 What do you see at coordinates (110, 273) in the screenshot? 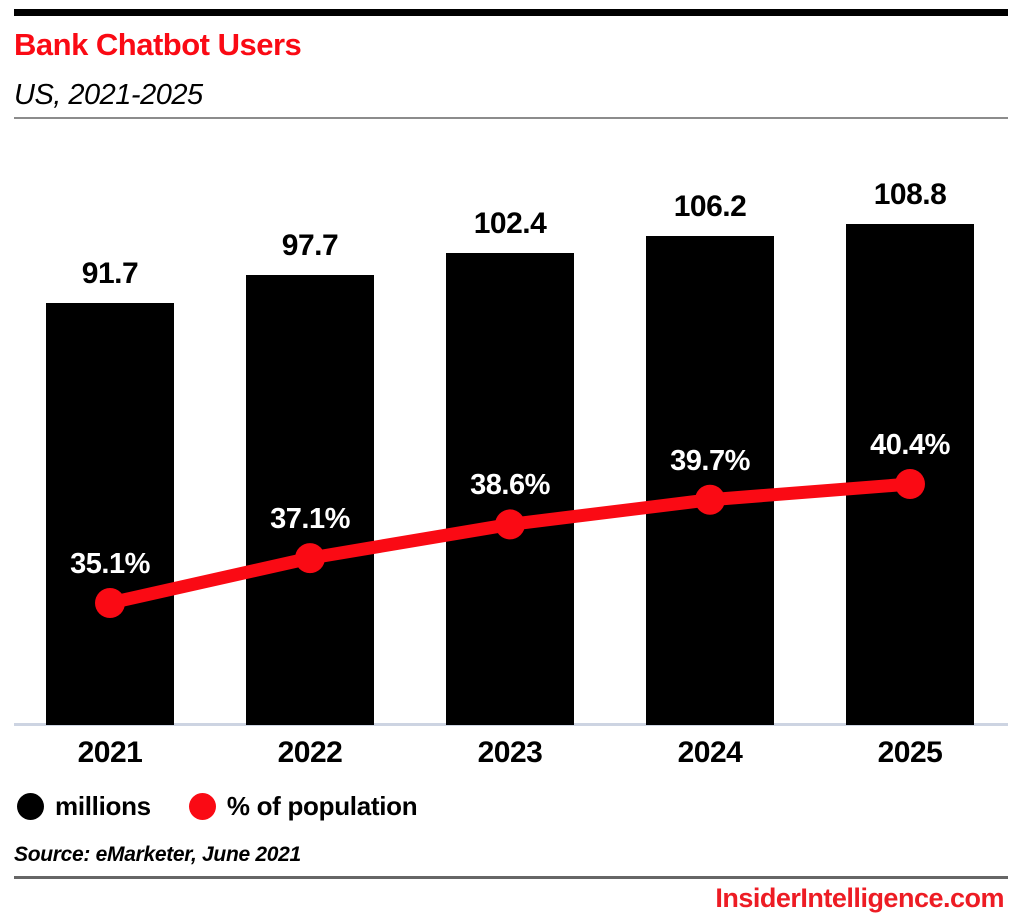
I see `bar-value-label: 91.7` at bounding box center [110, 273].